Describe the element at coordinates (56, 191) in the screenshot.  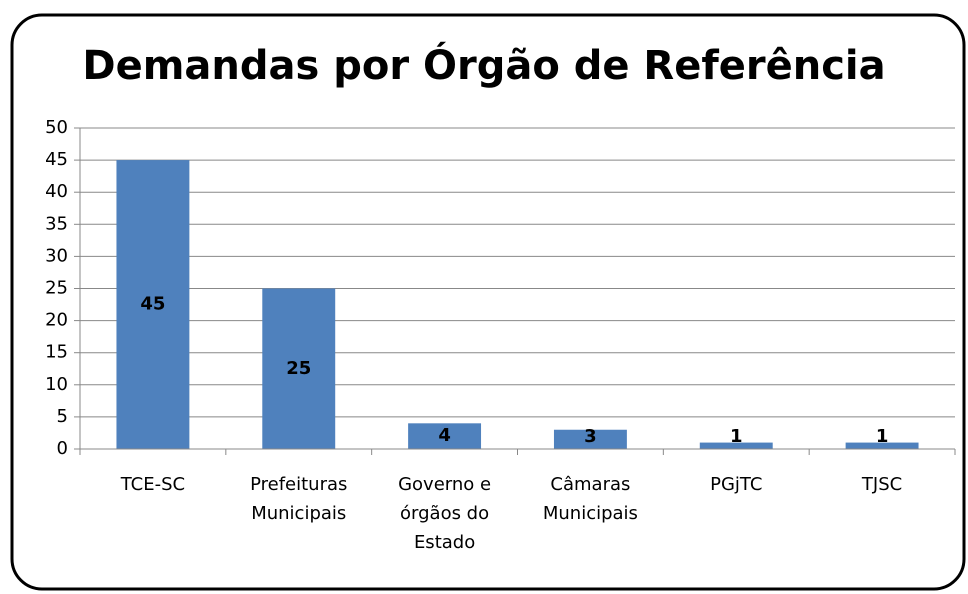
I see `y-tick-label: 40` at that location.